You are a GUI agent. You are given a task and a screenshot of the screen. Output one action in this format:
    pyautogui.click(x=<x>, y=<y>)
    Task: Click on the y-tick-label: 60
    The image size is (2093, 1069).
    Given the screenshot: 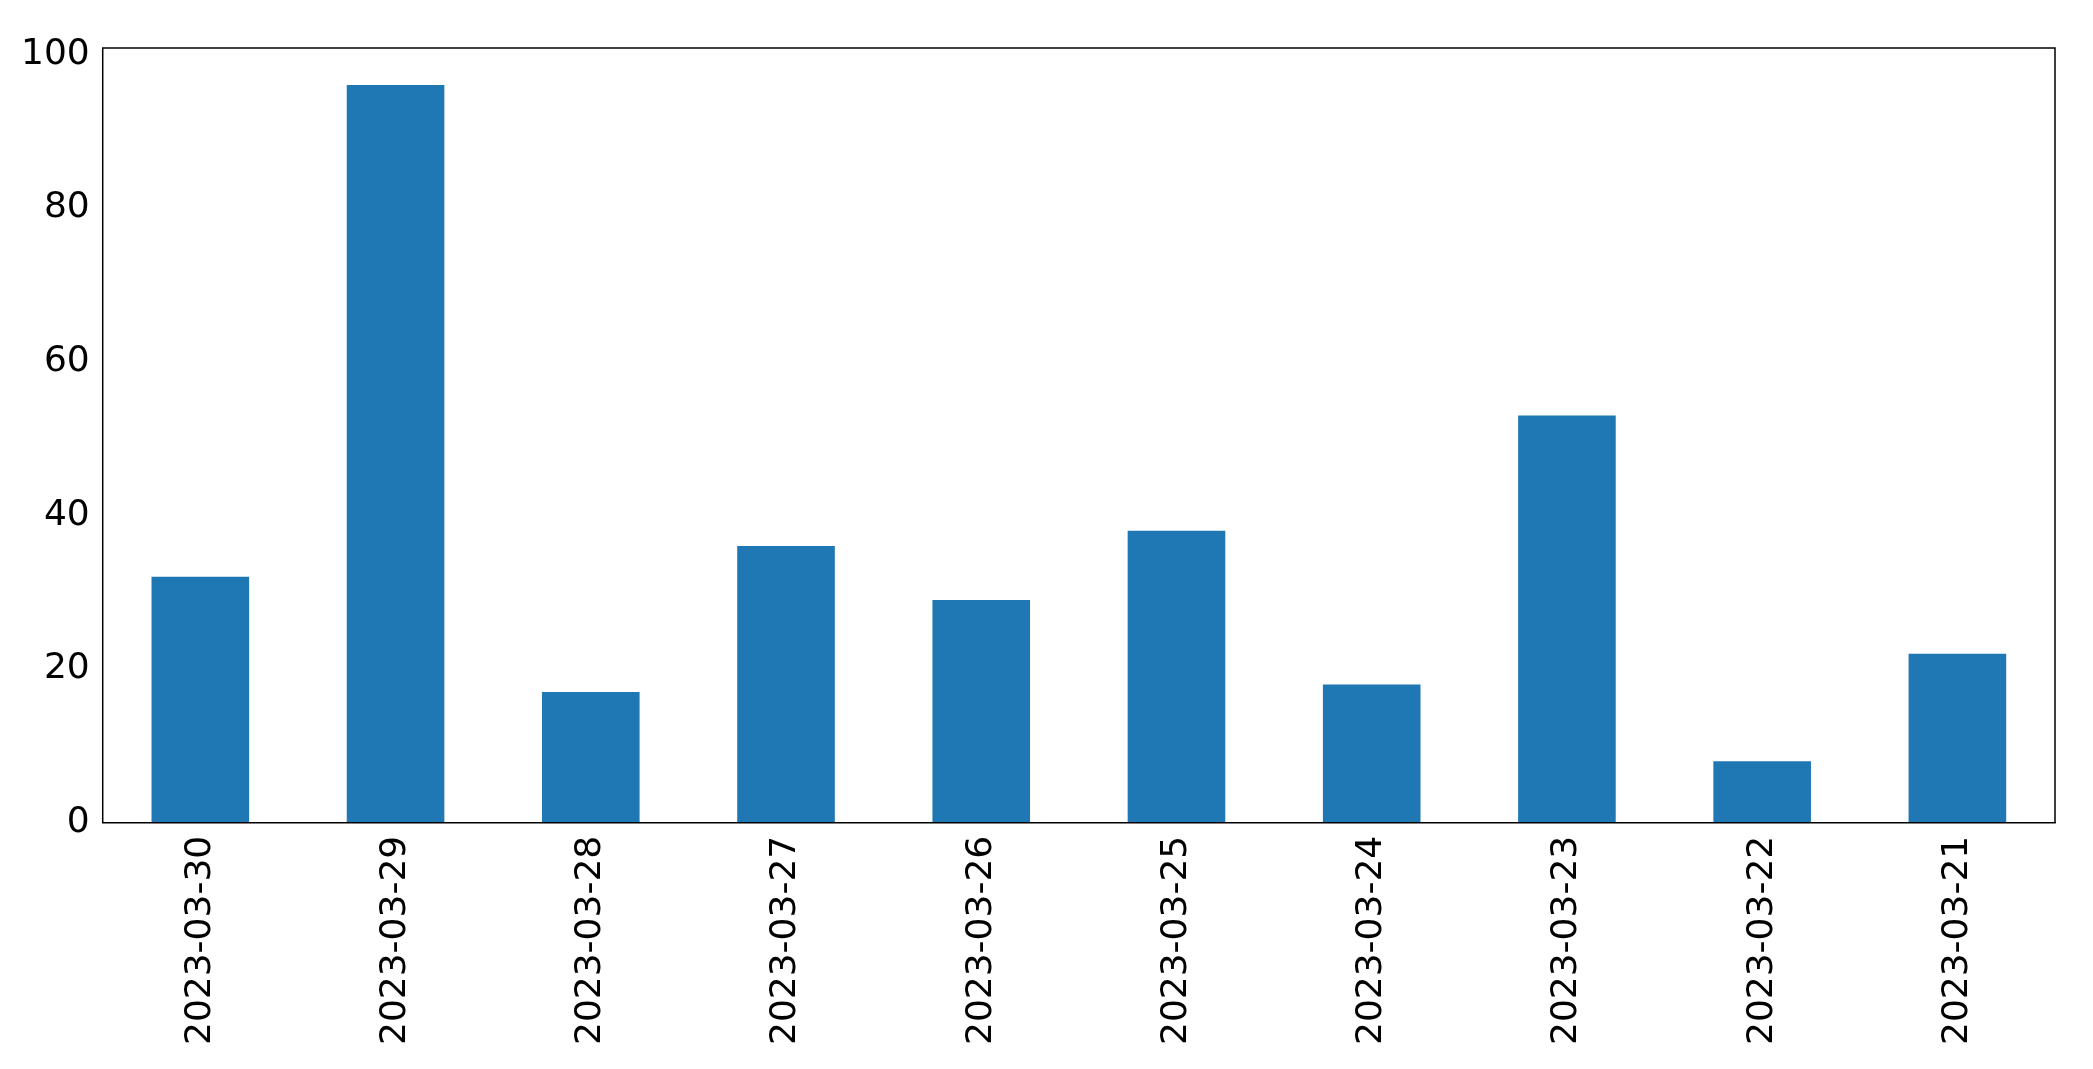 What is the action you would take?
    pyautogui.click(x=66, y=358)
    